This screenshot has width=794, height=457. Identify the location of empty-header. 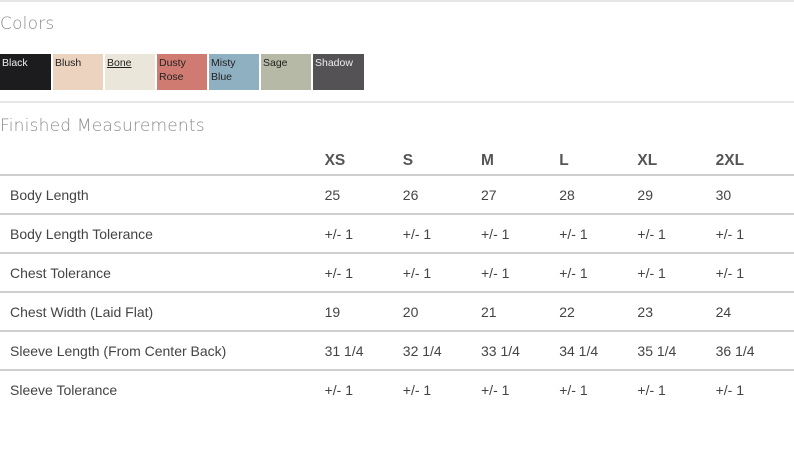
(162, 159).